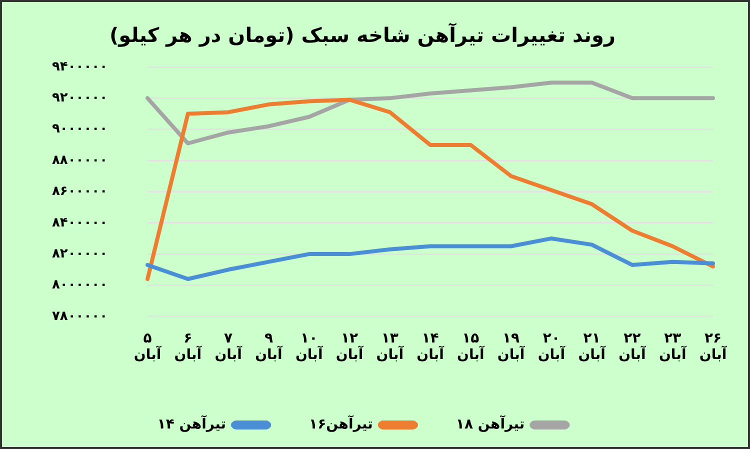 This screenshot has height=449, width=750. What do you see at coordinates (390, 347) in the screenshot?
I see `x-tick-label: ۱۳ آبان` at bounding box center [390, 347].